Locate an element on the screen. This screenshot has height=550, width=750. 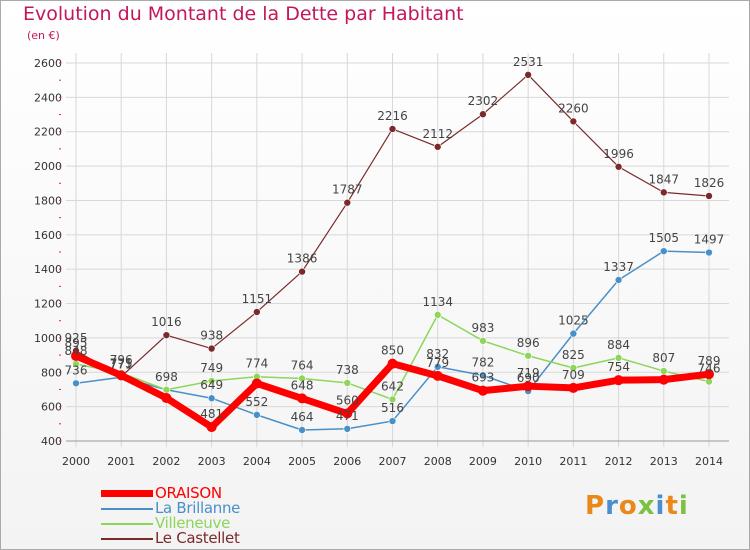
x-tick-label: 2004 is located at coordinates (257, 461).